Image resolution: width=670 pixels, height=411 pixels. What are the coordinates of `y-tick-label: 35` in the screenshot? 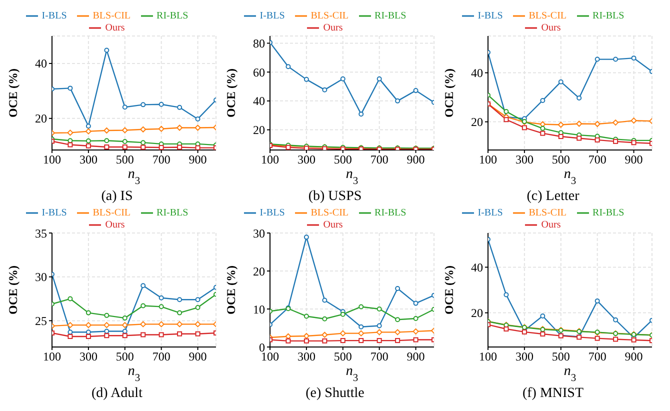 It's located at (41, 233).